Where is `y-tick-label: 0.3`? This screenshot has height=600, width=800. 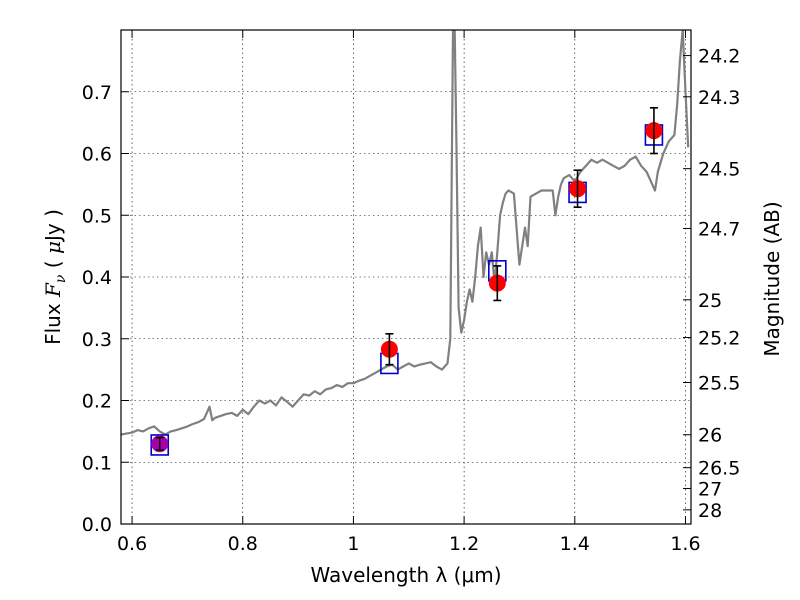
y-tick-label: 0.3 is located at coordinates (97, 340).